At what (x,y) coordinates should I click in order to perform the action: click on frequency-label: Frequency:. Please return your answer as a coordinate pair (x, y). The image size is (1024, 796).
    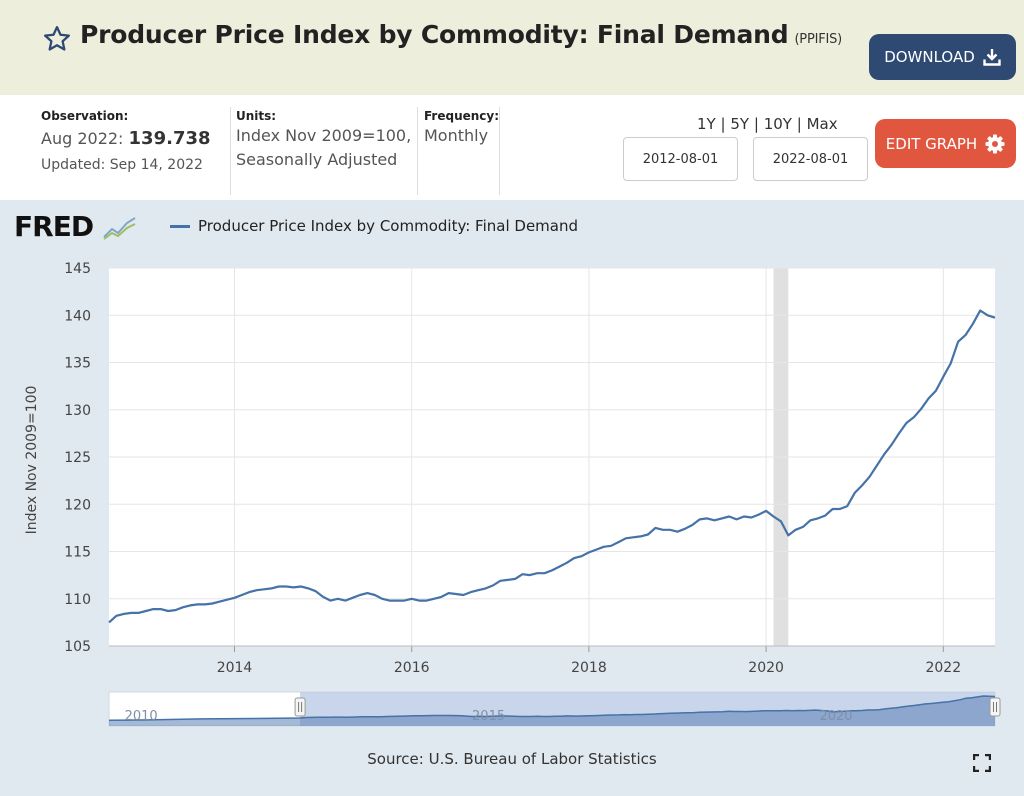
    Looking at the image, I should click on (462, 116).